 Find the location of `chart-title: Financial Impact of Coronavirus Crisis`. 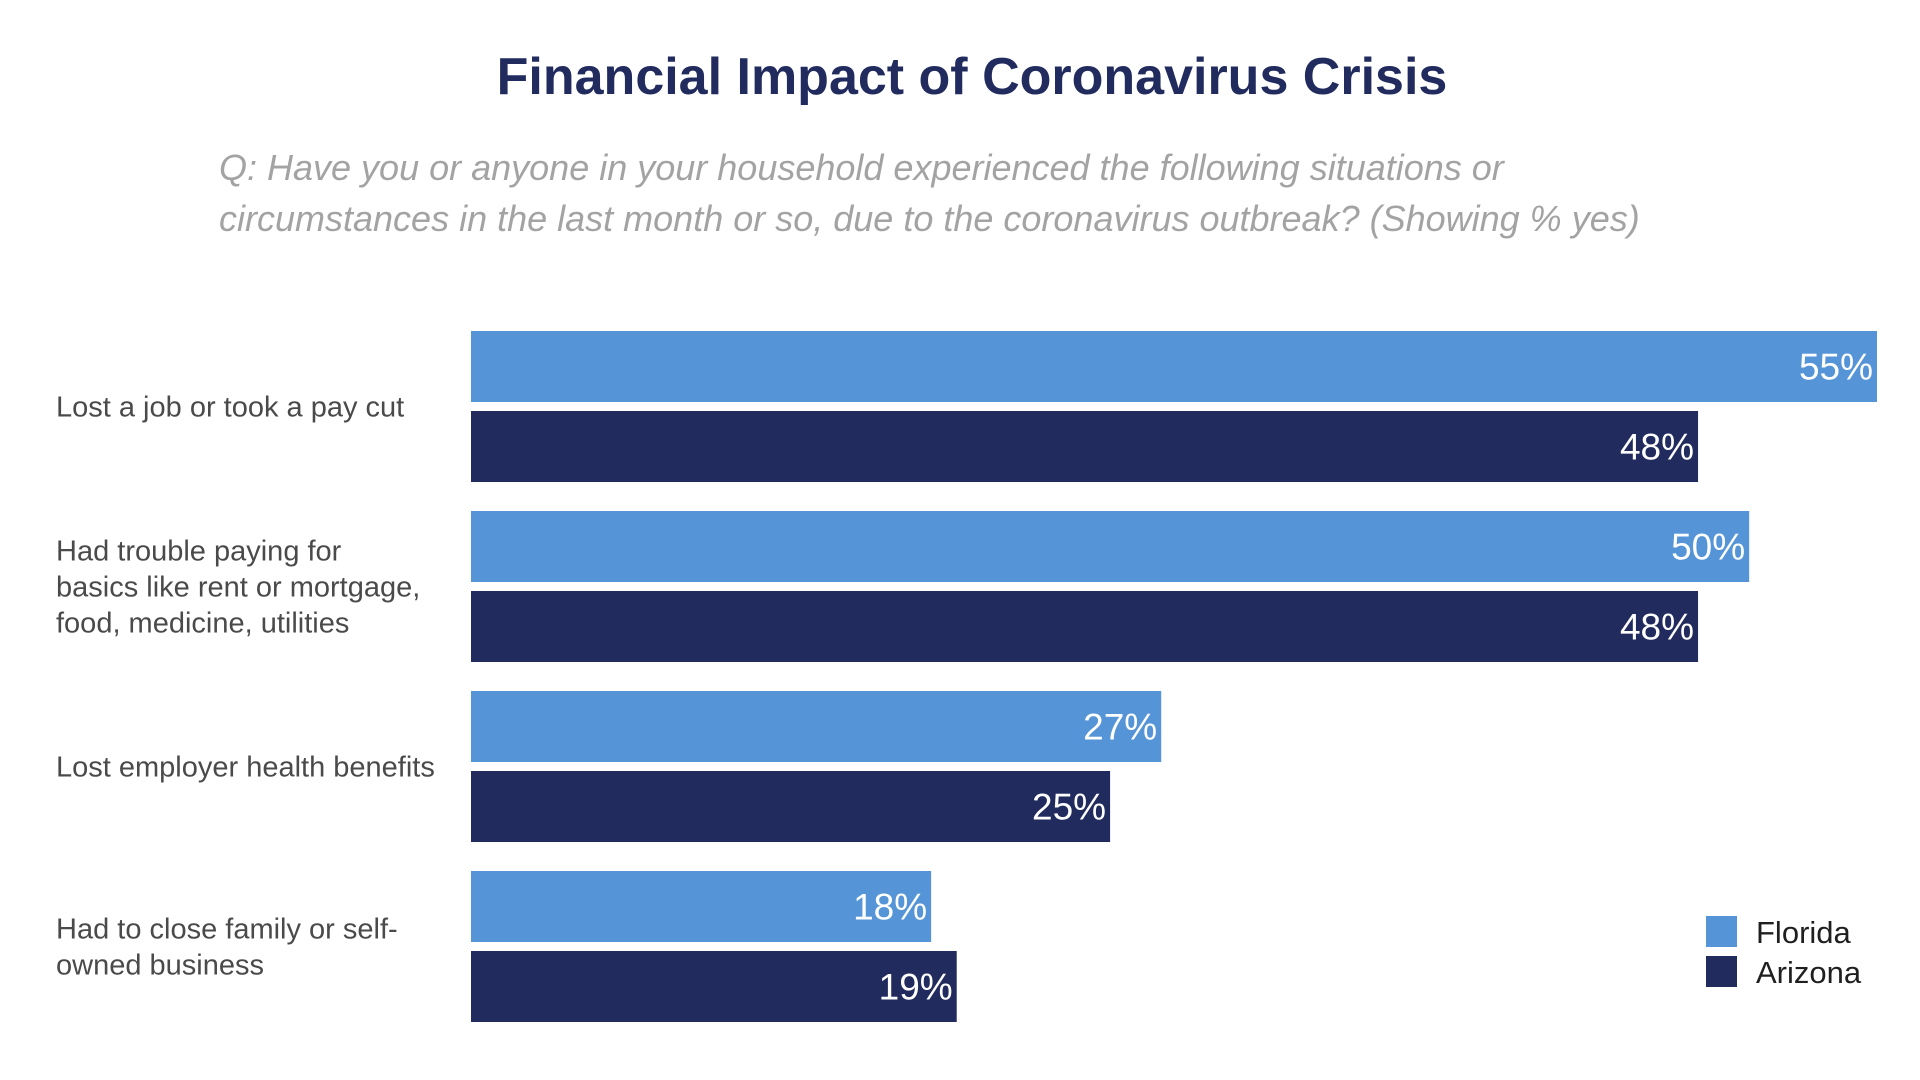

chart-title: Financial Impact of Coronavirus Crisis is located at coordinates (972, 77).